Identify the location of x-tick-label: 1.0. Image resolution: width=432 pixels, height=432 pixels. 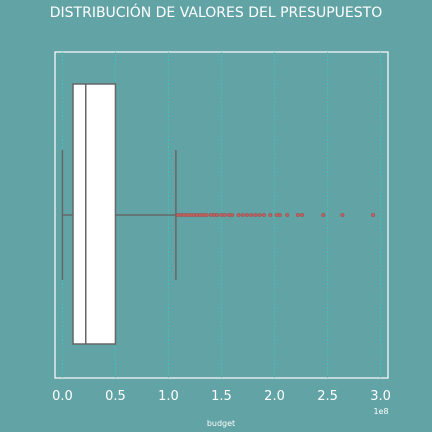
(168, 396).